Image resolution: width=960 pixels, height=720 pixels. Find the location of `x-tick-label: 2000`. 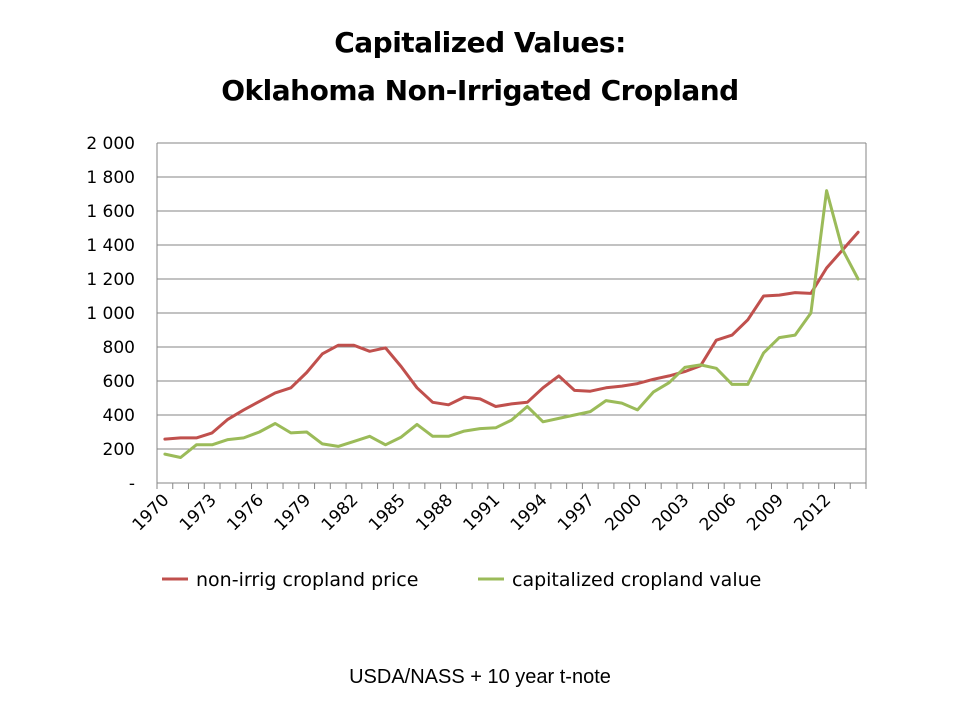

x-tick-label: 2000 is located at coordinates (623, 512).